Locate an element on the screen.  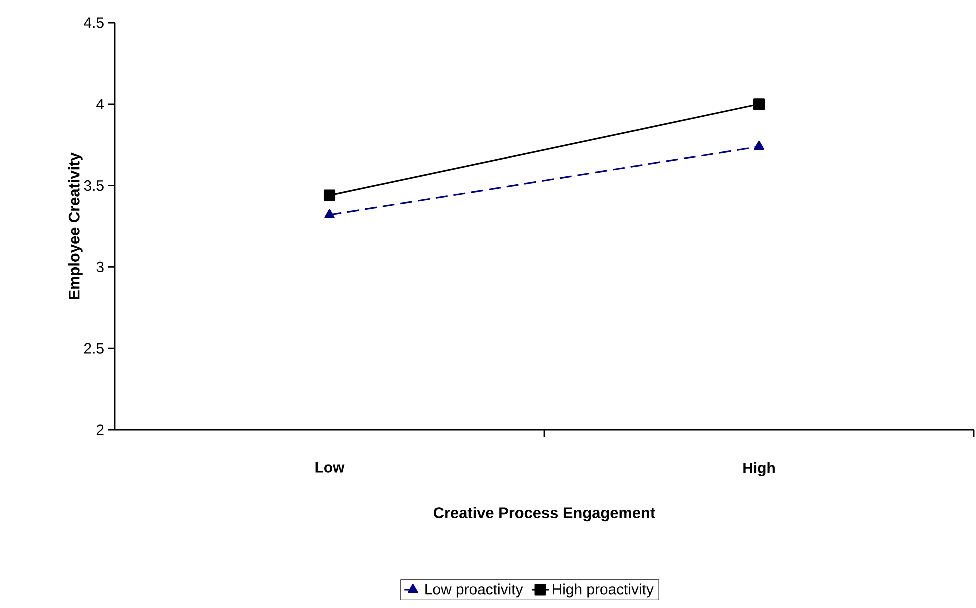
y-tick-label: 4 is located at coordinates (100, 104).